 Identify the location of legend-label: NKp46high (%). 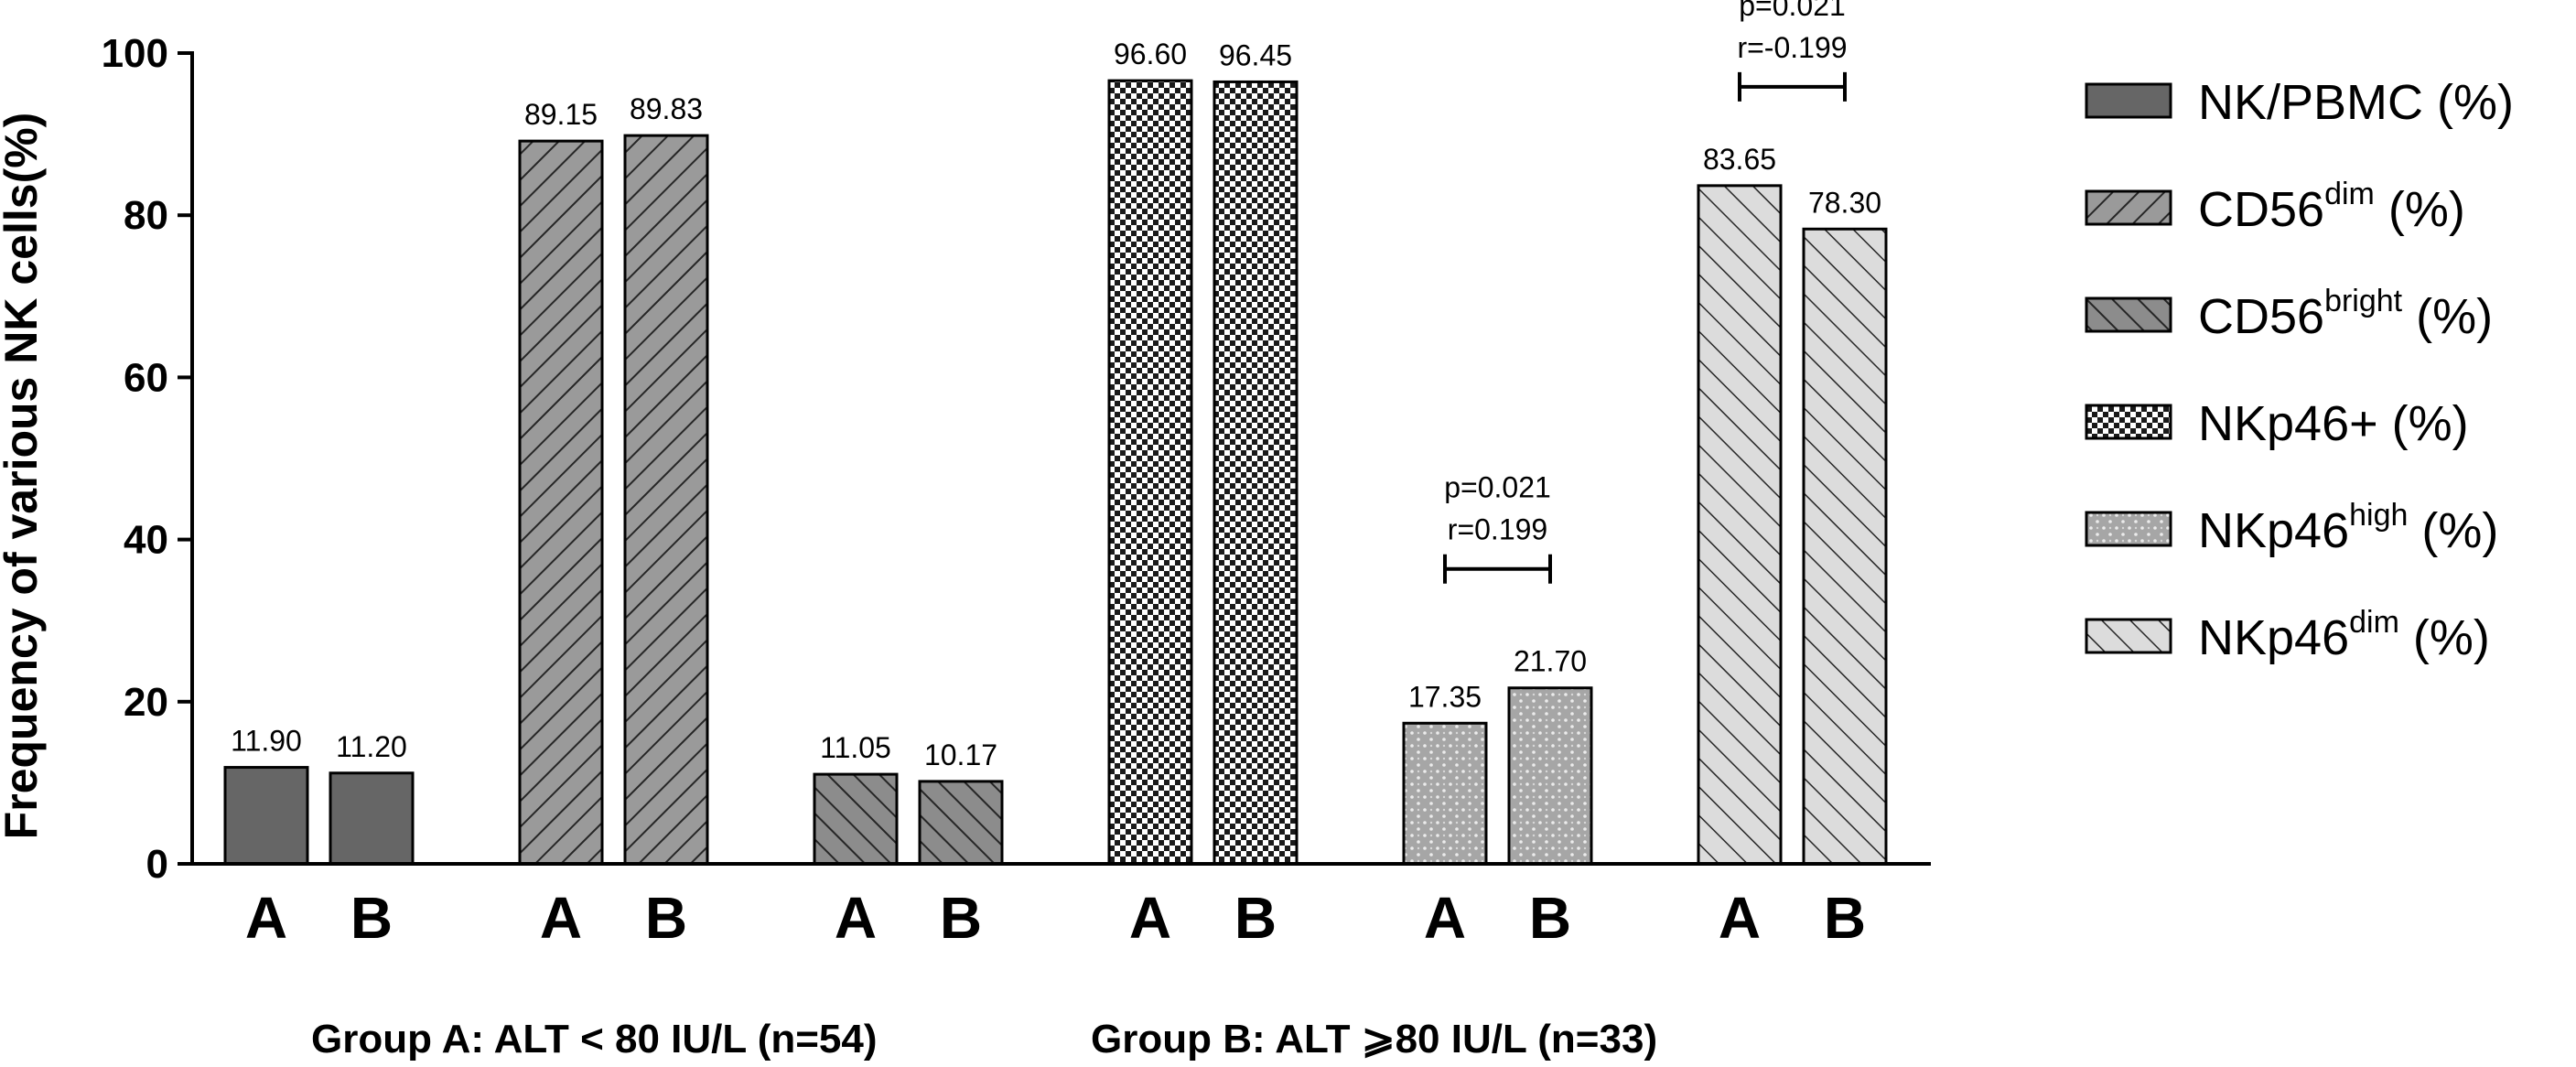
(2348, 528).